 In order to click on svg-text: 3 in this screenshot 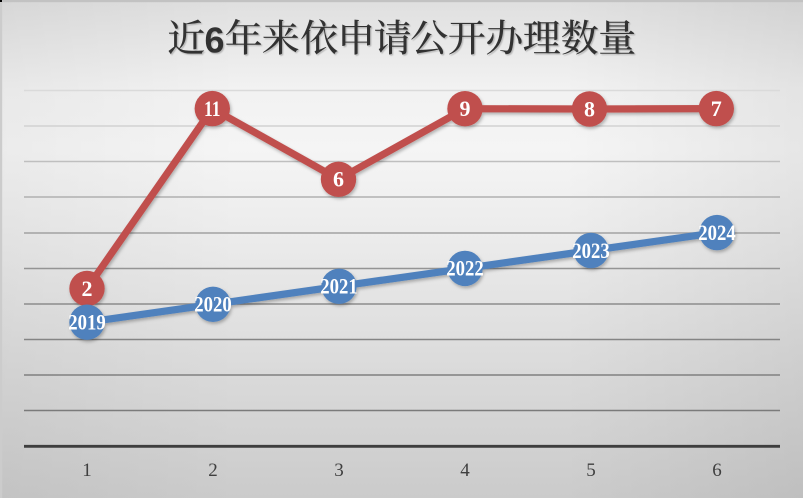, I will do `click(339, 470)`.